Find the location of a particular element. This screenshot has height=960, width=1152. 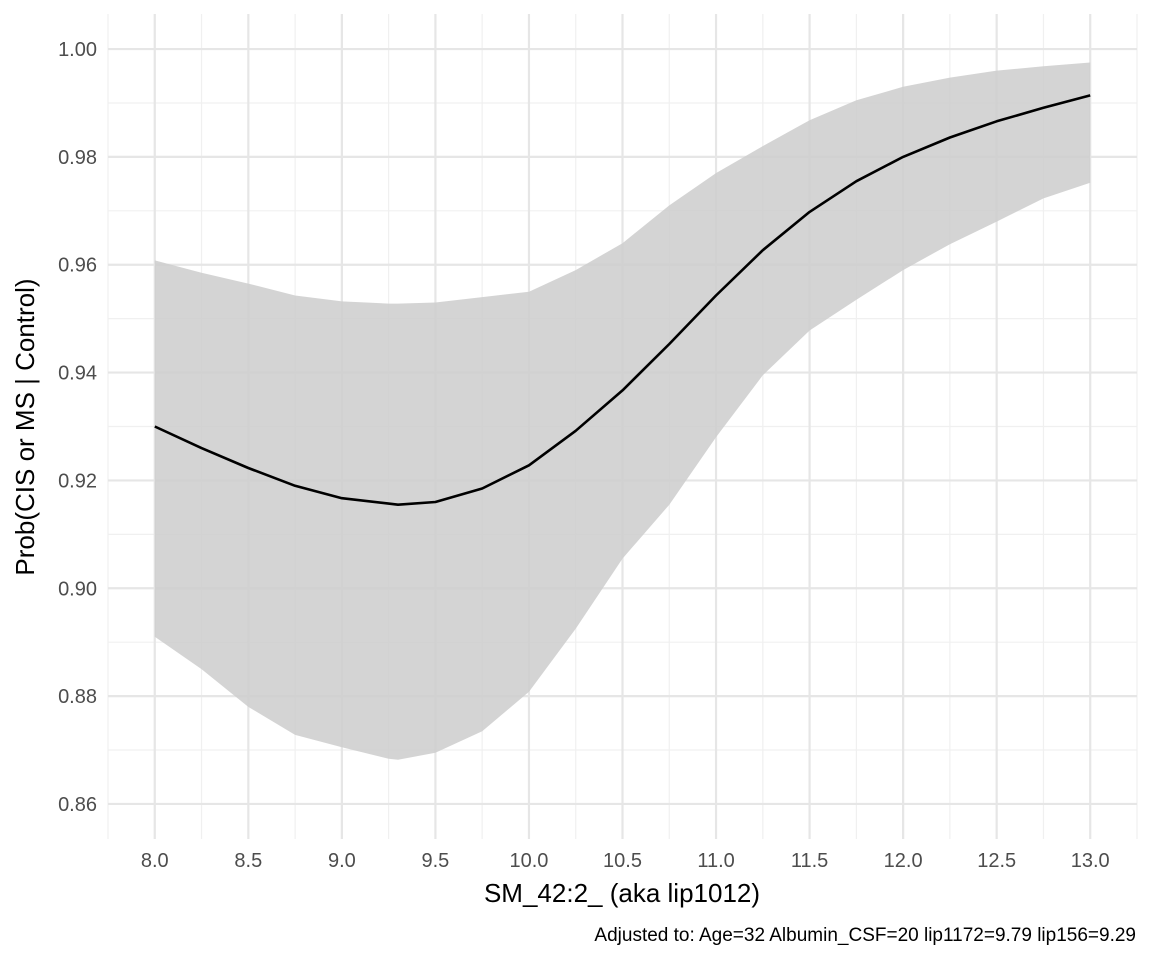

x-axis-title: SM_42:2_ (aka lip1012) is located at coordinates (622, 893).